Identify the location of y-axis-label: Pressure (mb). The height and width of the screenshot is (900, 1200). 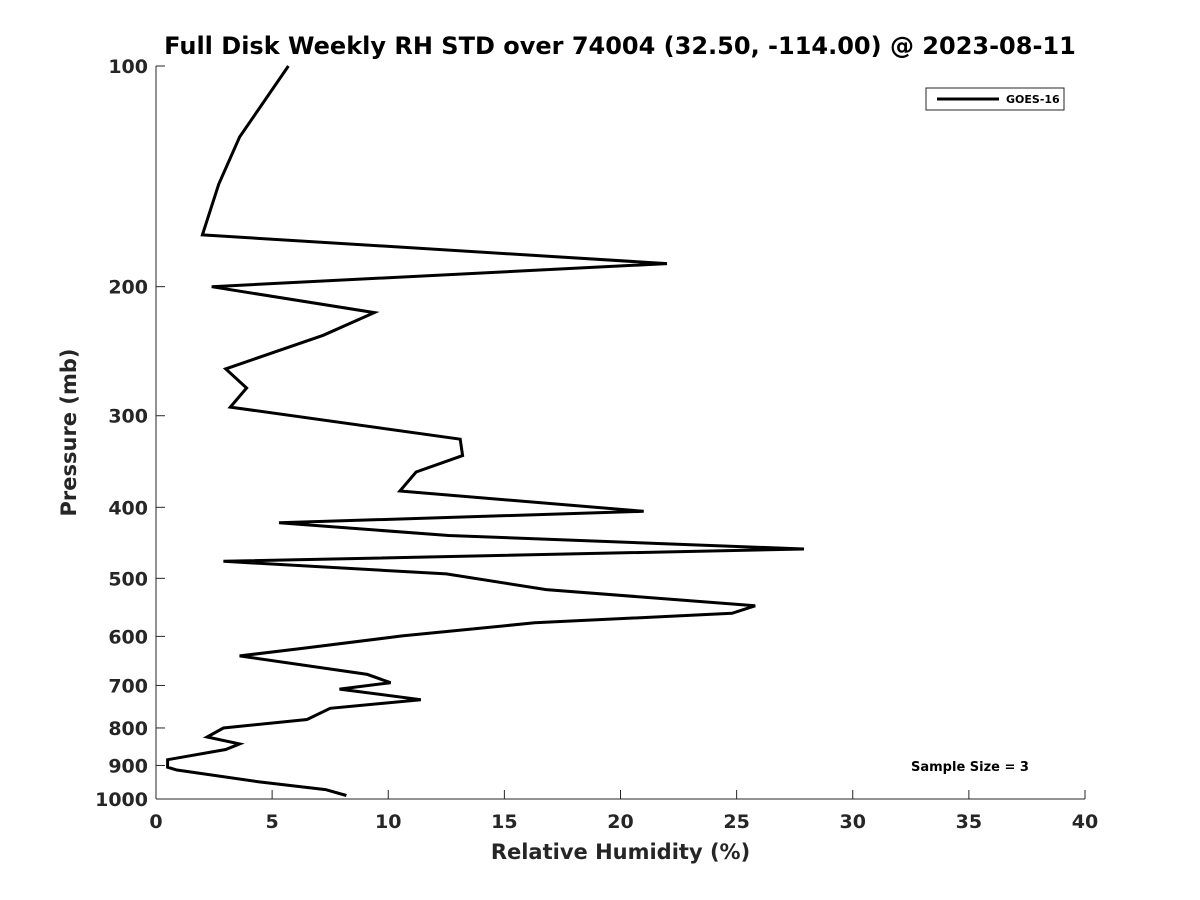
(69, 433).